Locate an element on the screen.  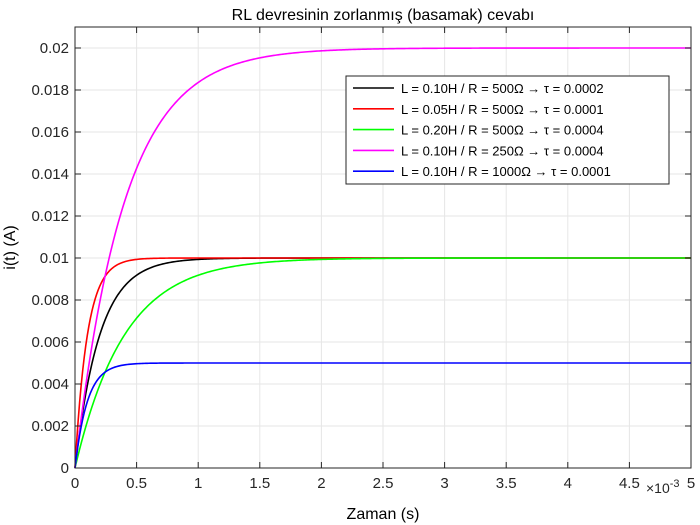
y-tick-label: 0.016 is located at coordinates (50, 132).